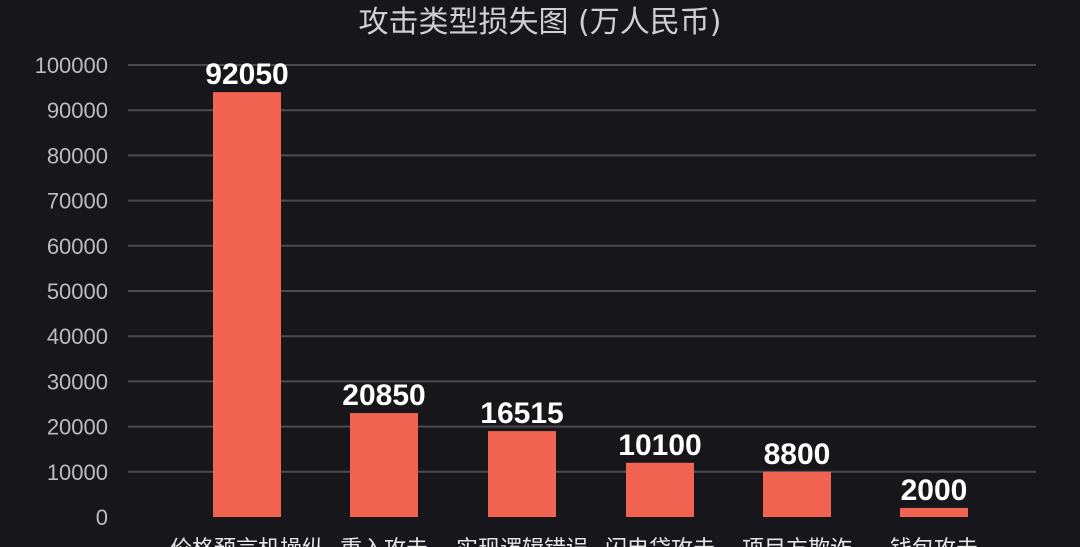 This screenshot has height=547, width=1080. I want to click on data-label: 8800, so click(797, 454).